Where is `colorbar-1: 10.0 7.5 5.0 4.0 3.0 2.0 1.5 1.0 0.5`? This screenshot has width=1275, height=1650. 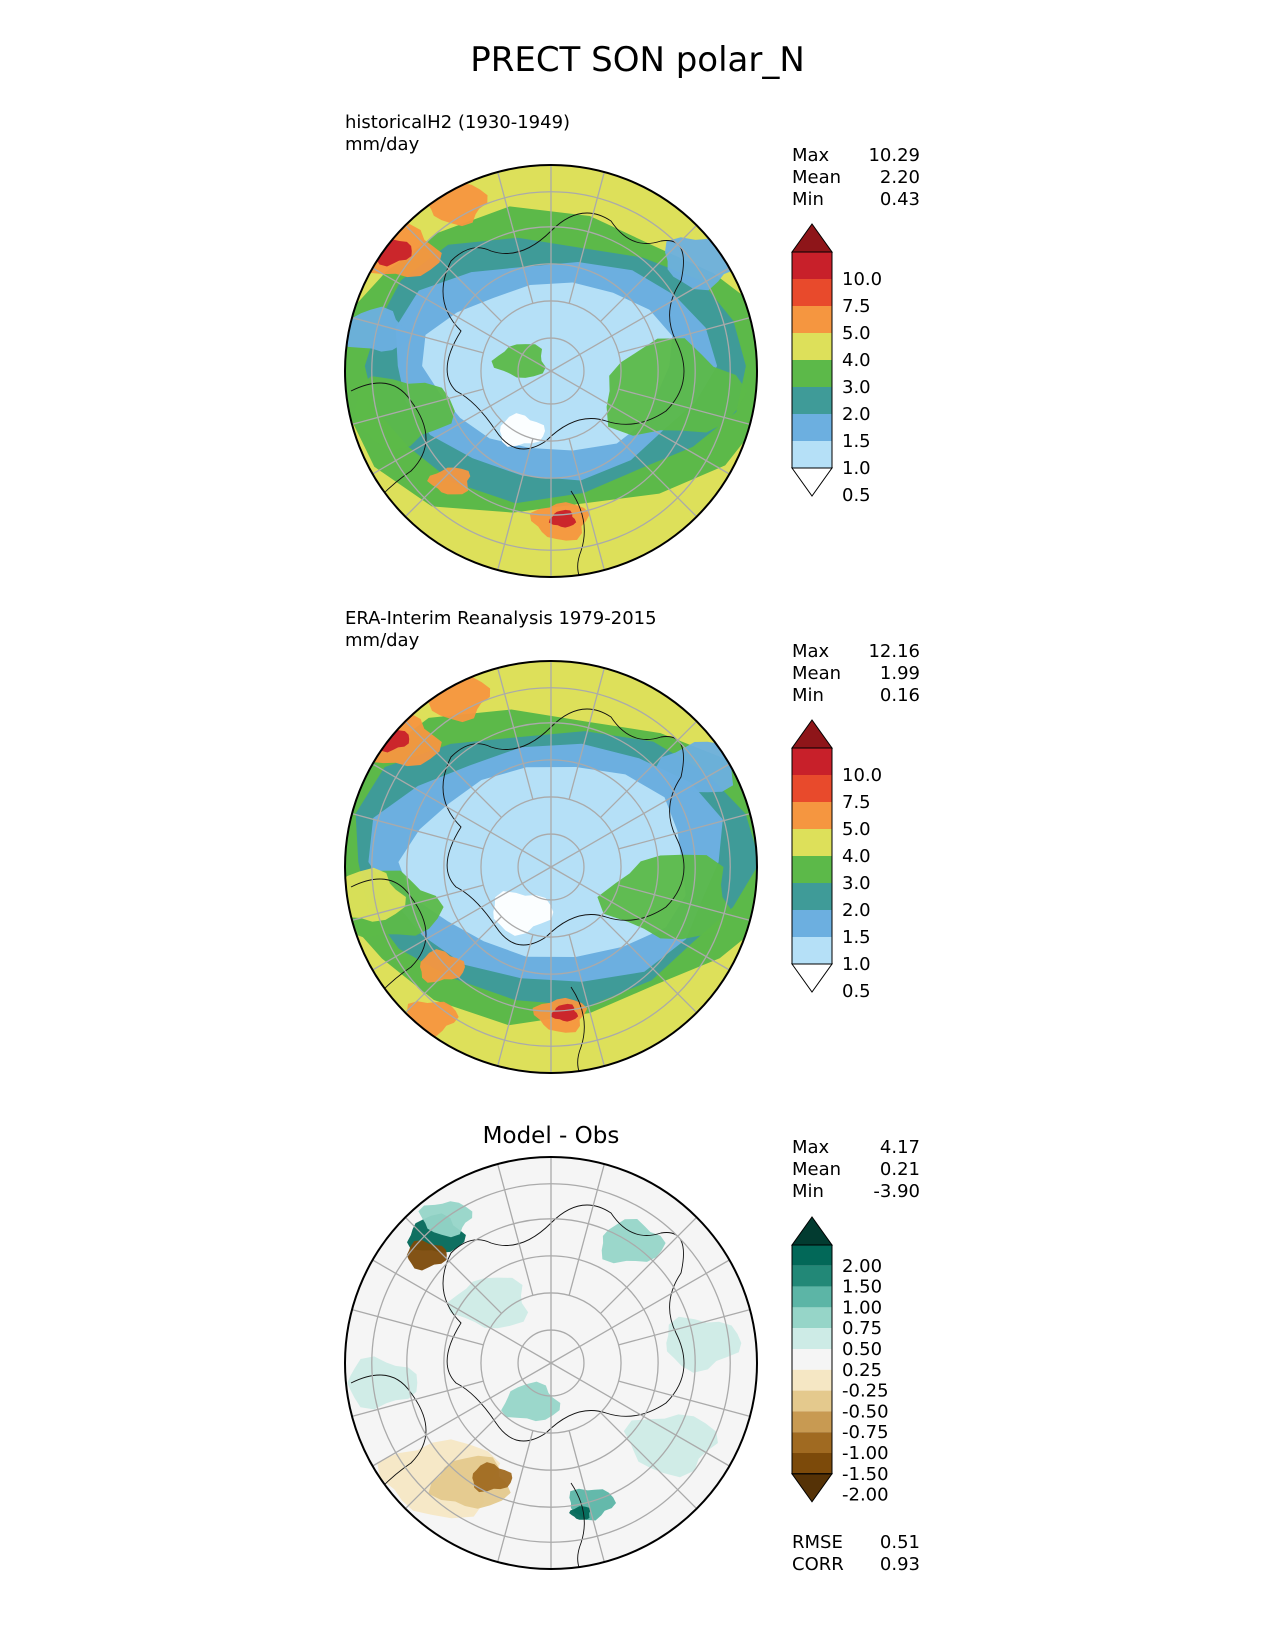 colorbar-1: 10.0 7.5 5.0 4.0 3.0 2.0 1.5 1.0 0.5 is located at coordinates (836, 364).